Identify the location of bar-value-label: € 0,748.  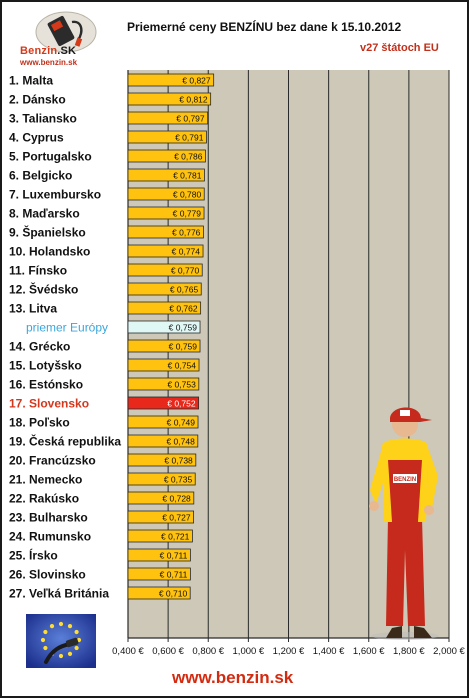
(180, 442).